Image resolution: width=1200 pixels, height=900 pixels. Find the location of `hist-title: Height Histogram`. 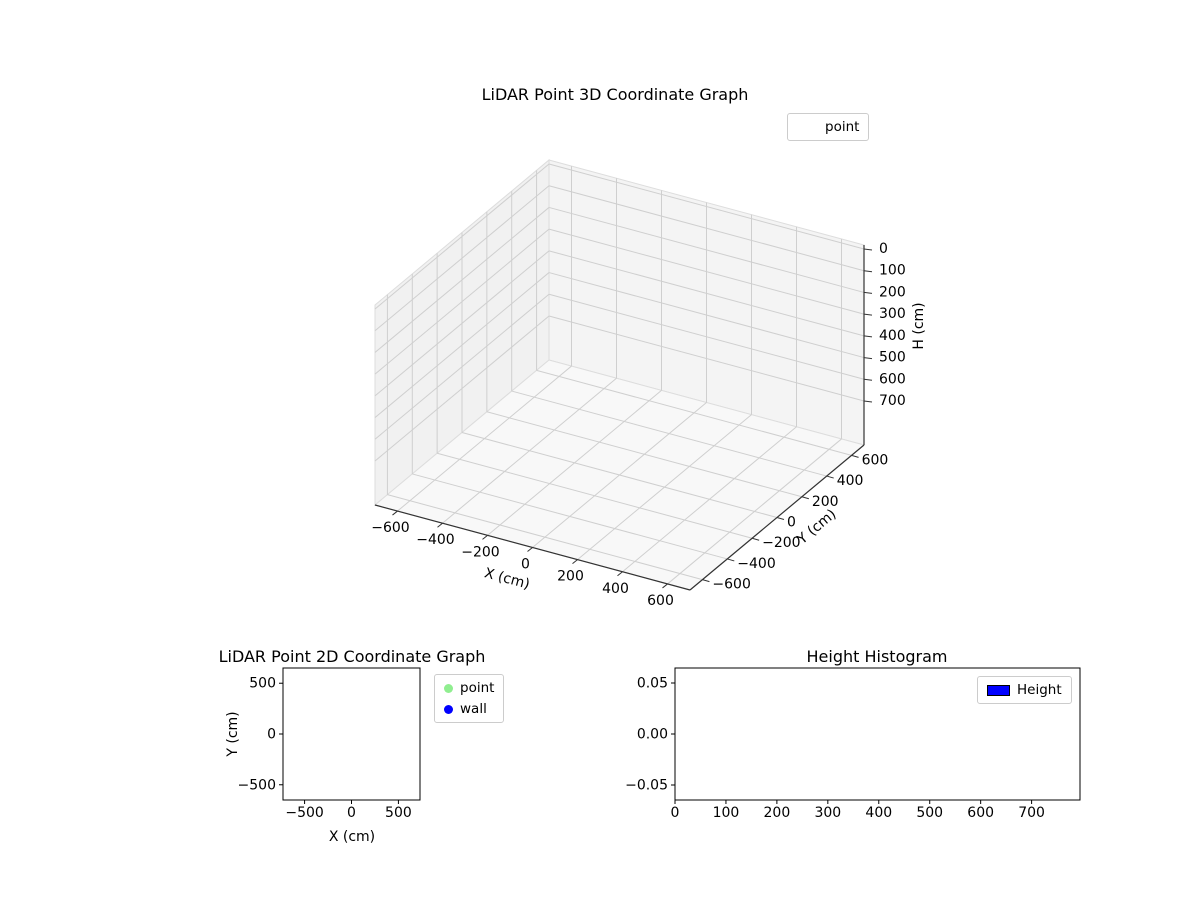

hist-title: Height Histogram is located at coordinates (877, 656).